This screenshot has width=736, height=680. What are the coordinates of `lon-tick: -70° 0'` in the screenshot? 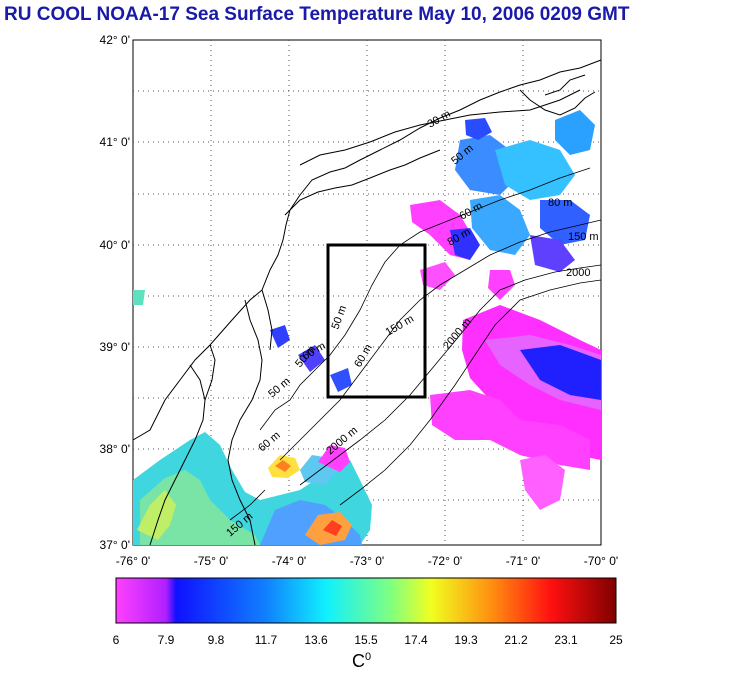 It's located at (601, 561).